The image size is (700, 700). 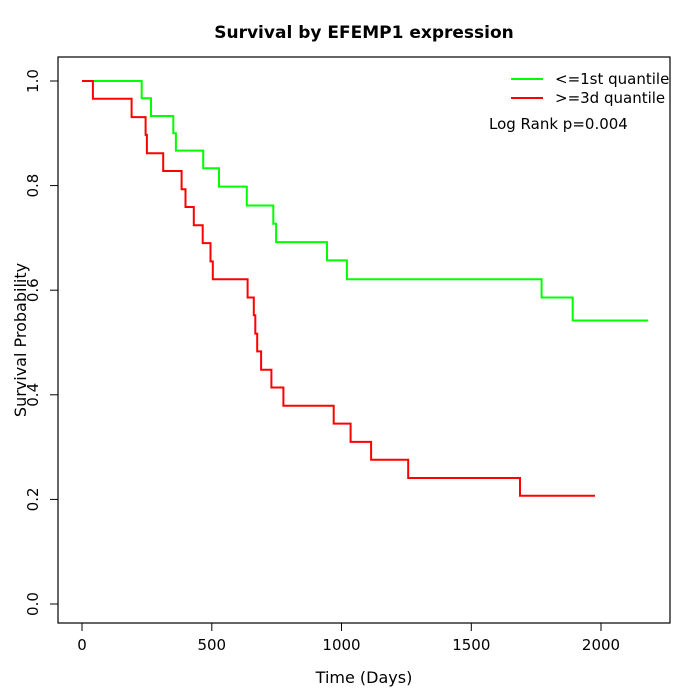 What do you see at coordinates (471, 645) in the screenshot?
I see `x-tick-label: 1500` at bounding box center [471, 645].